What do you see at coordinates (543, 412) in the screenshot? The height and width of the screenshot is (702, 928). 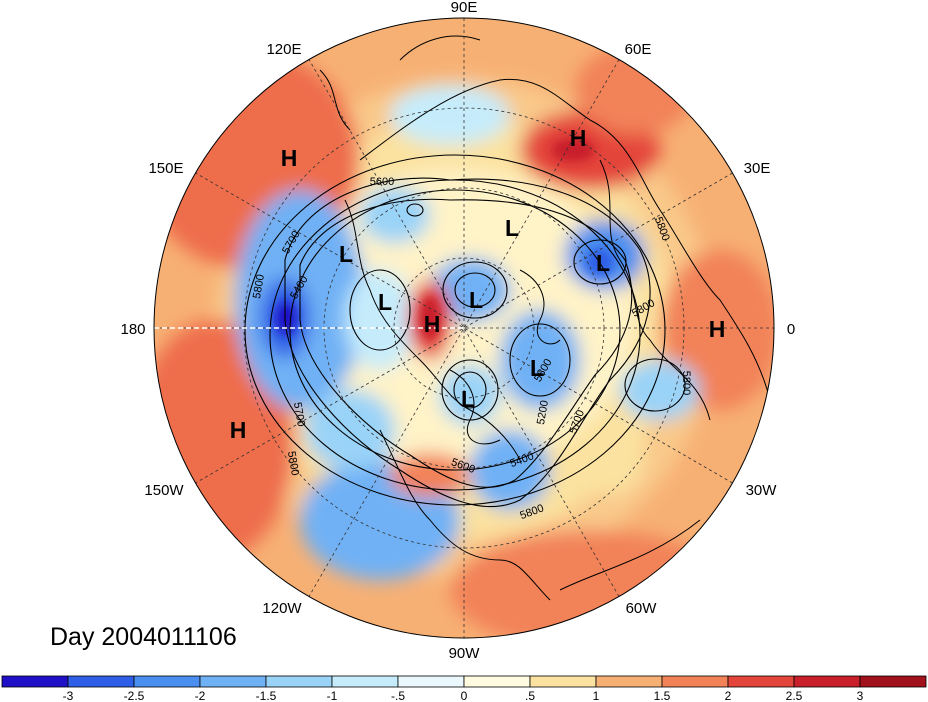 I see `contour-label: 5200` at bounding box center [543, 412].